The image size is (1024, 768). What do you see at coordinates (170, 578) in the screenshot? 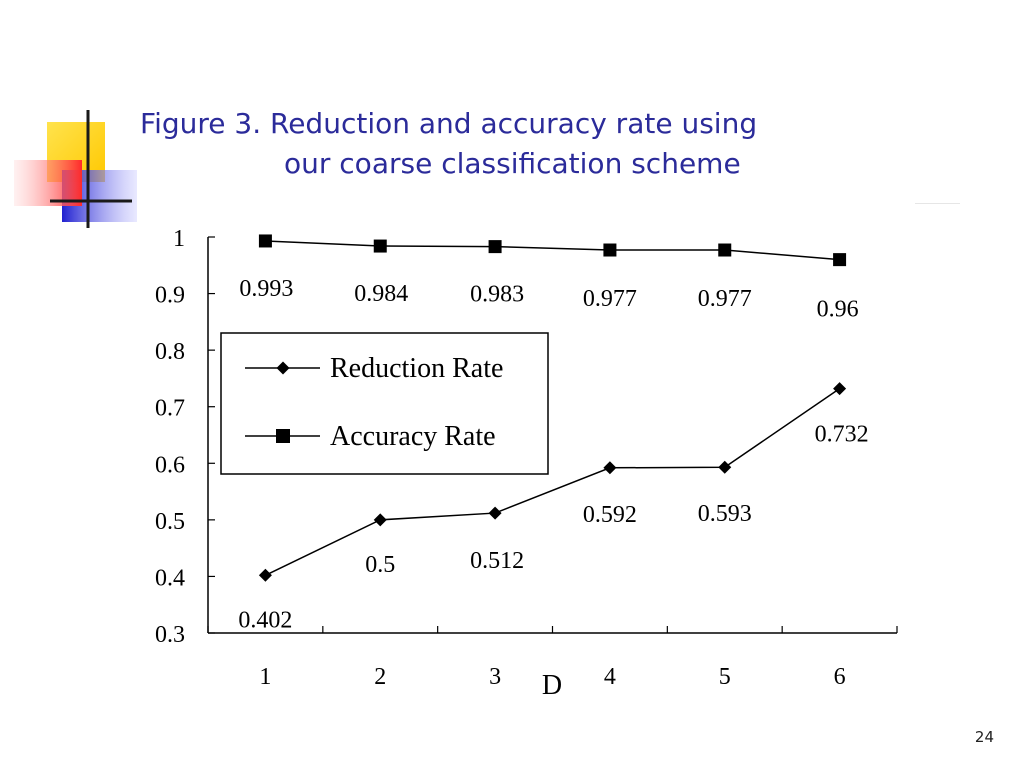
I see `y-tick-label: 0.4` at bounding box center [170, 578].